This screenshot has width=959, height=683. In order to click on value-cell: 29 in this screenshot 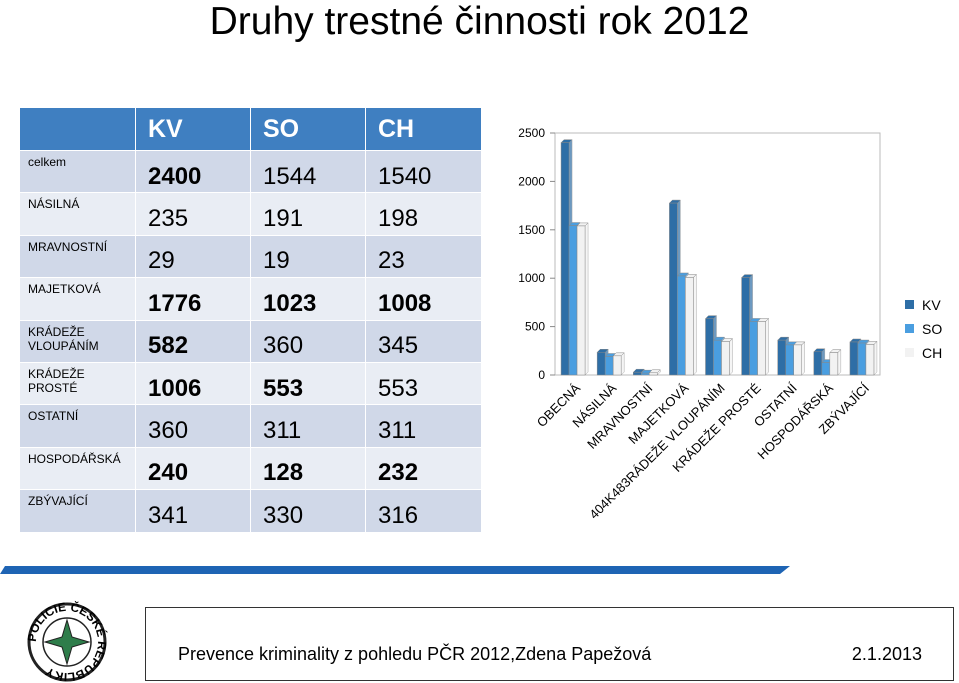, I will do `click(192, 256)`.